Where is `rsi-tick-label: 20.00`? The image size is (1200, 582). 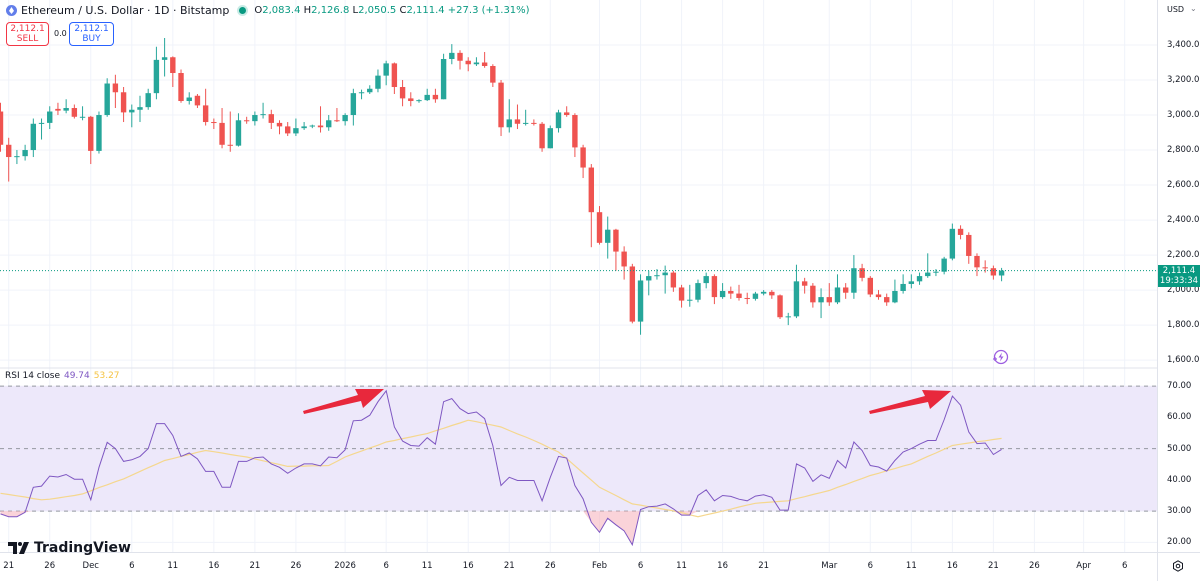
rsi-tick-label: 20.00 is located at coordinates (1179, 542).